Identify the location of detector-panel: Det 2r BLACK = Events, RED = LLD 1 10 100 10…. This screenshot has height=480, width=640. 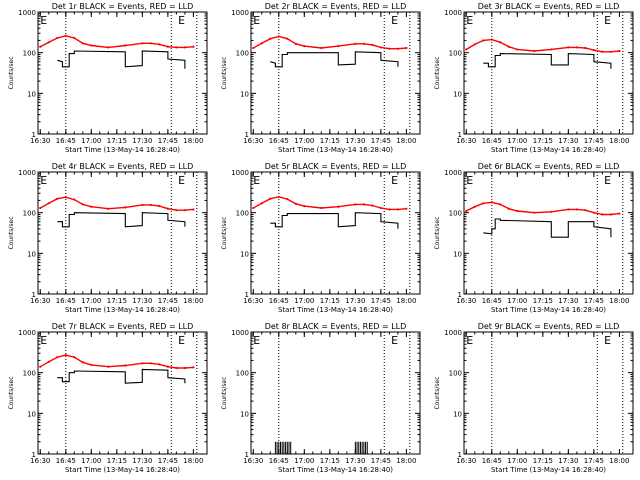
(321, 78).